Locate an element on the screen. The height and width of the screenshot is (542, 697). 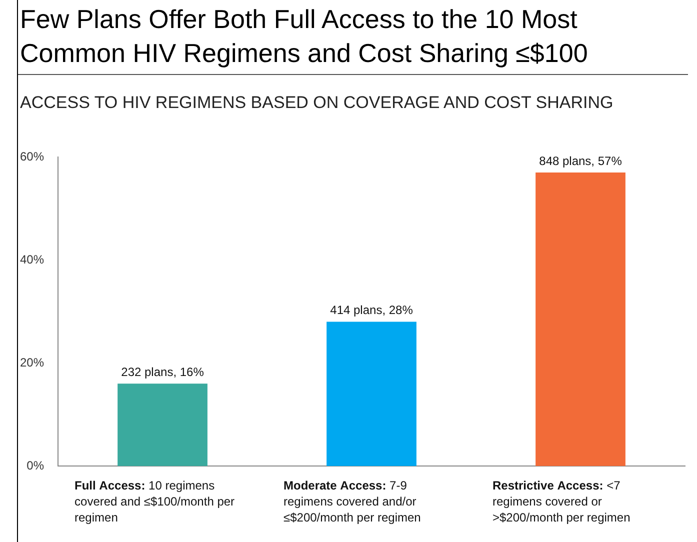
category-label: Moderate Access: 7-9 regimens covered and/or ≤$200/month per regimen is located at coordinates (352, 501).